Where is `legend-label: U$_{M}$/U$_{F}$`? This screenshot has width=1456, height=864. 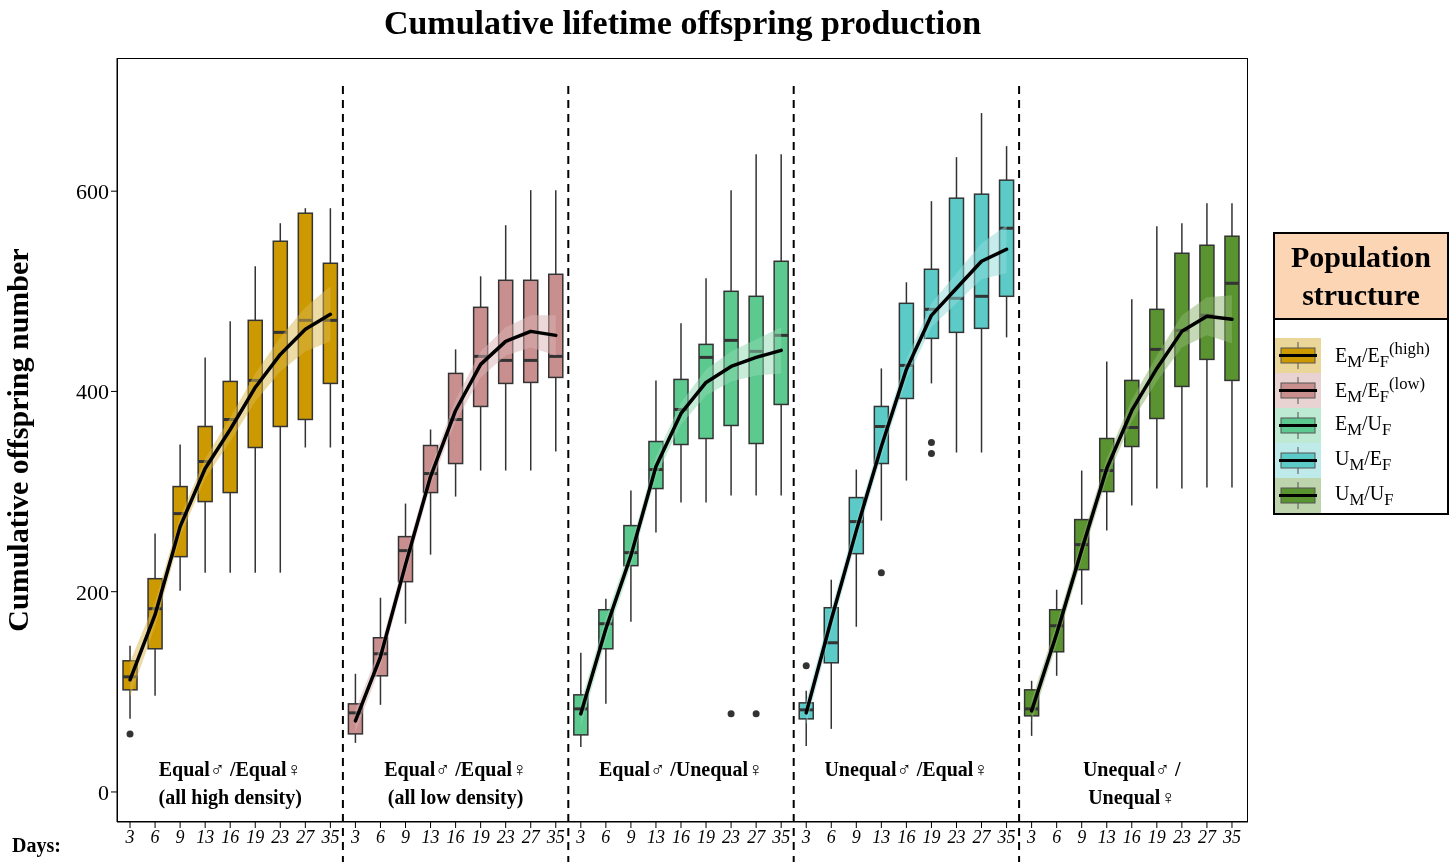 legend-label: U$_{M}$/U$_{F}$ is located at coordinates (1364, 495).